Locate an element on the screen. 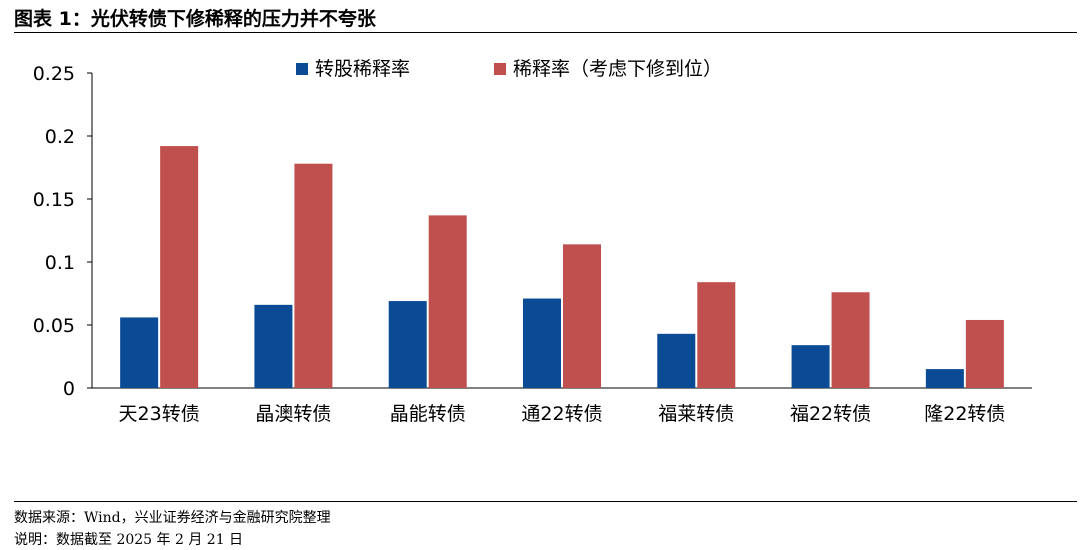 The height and width of the screenshot is (550, 1080). x-axis: 天23转债 晶澳转债 晶能转债 通22转债 福莱转债 福22转债 隆22转债 is located at coordinates (562, 406).